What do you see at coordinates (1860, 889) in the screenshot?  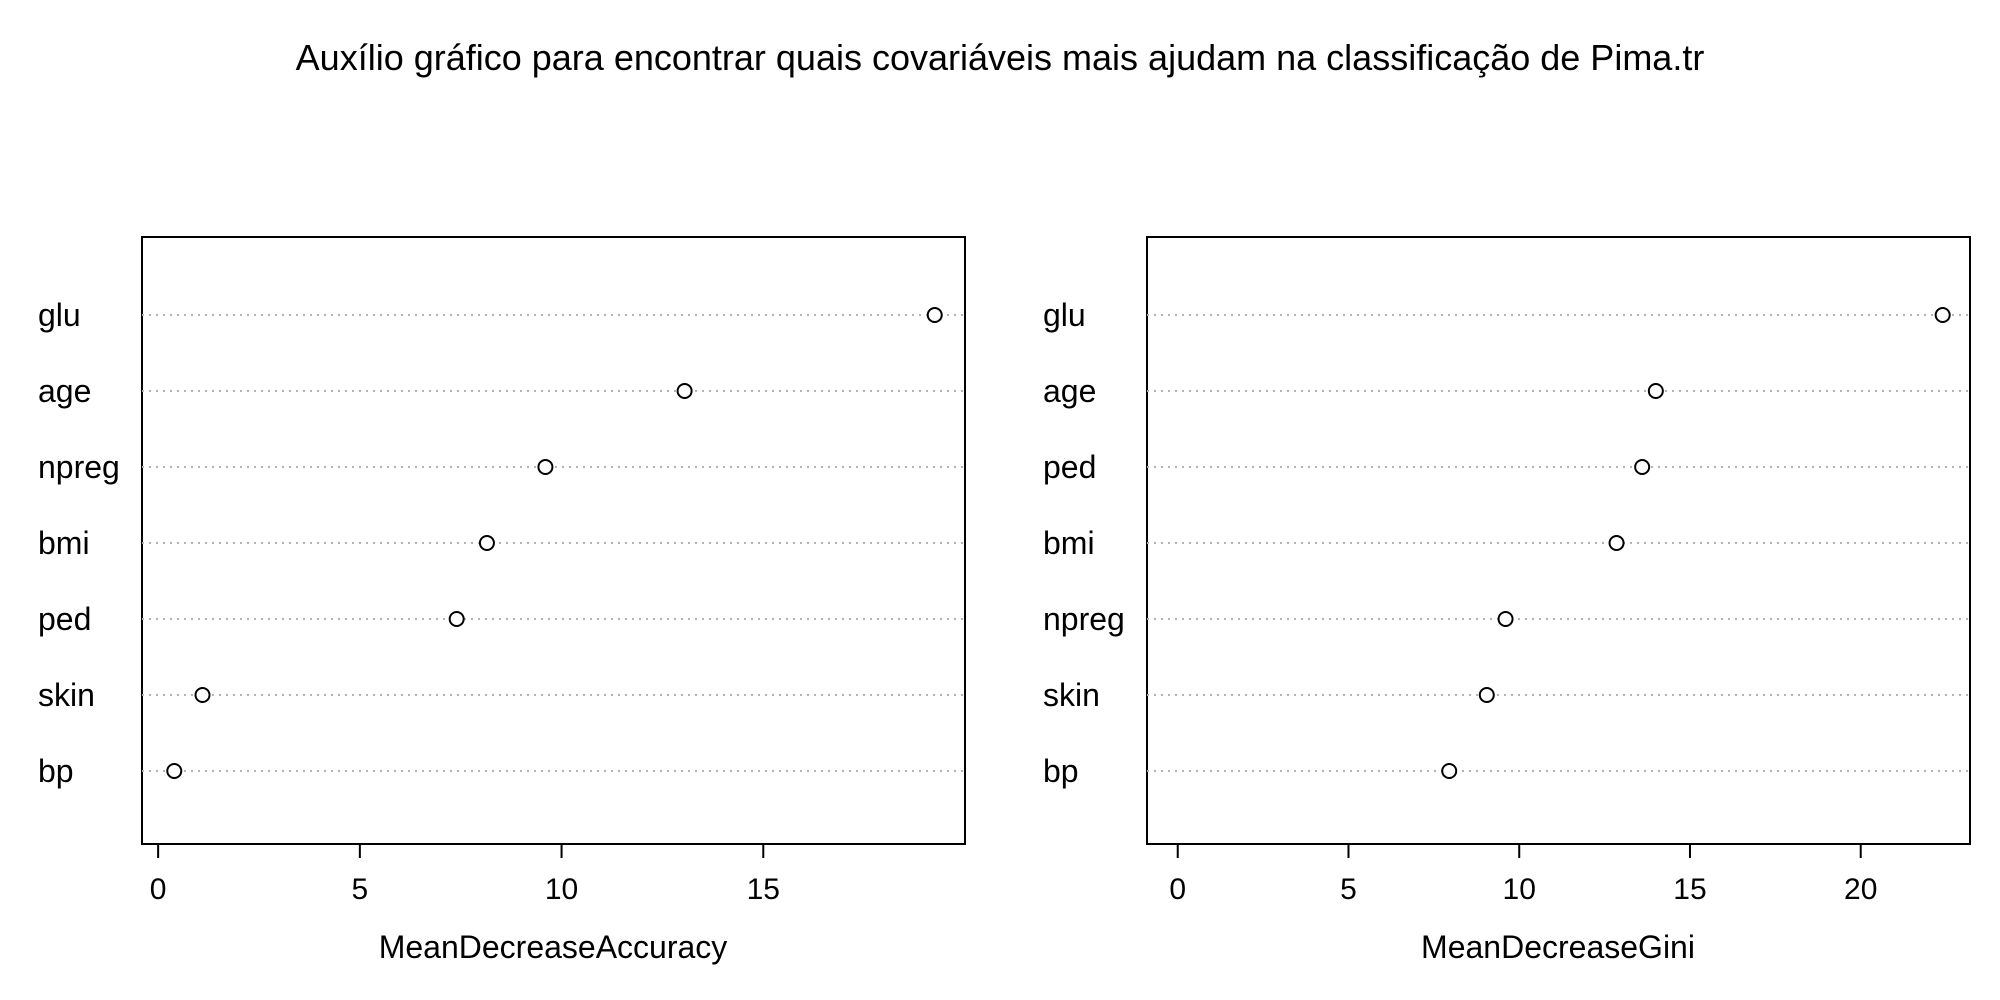 I see `x-tick-label: 20` at bounding box center [1860, 889].